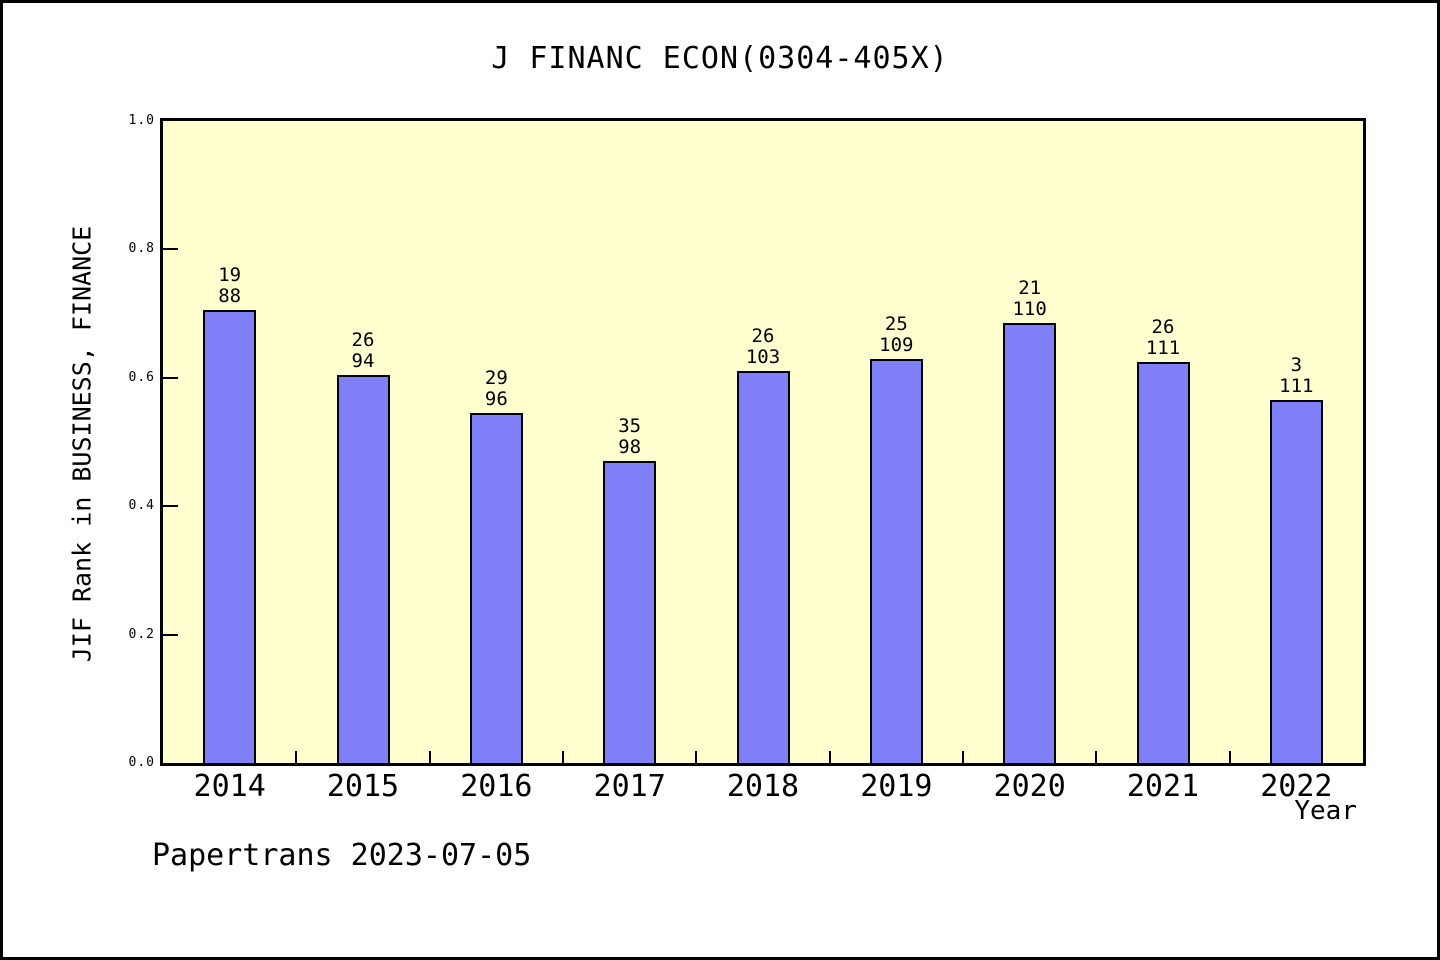 Image resolution: width=1440 pixels, height=960 pixels. What do you see at coordinates (630, 447) in the screenshot?
I see `bar-total-value: 98` at bounding box center [630, 447].